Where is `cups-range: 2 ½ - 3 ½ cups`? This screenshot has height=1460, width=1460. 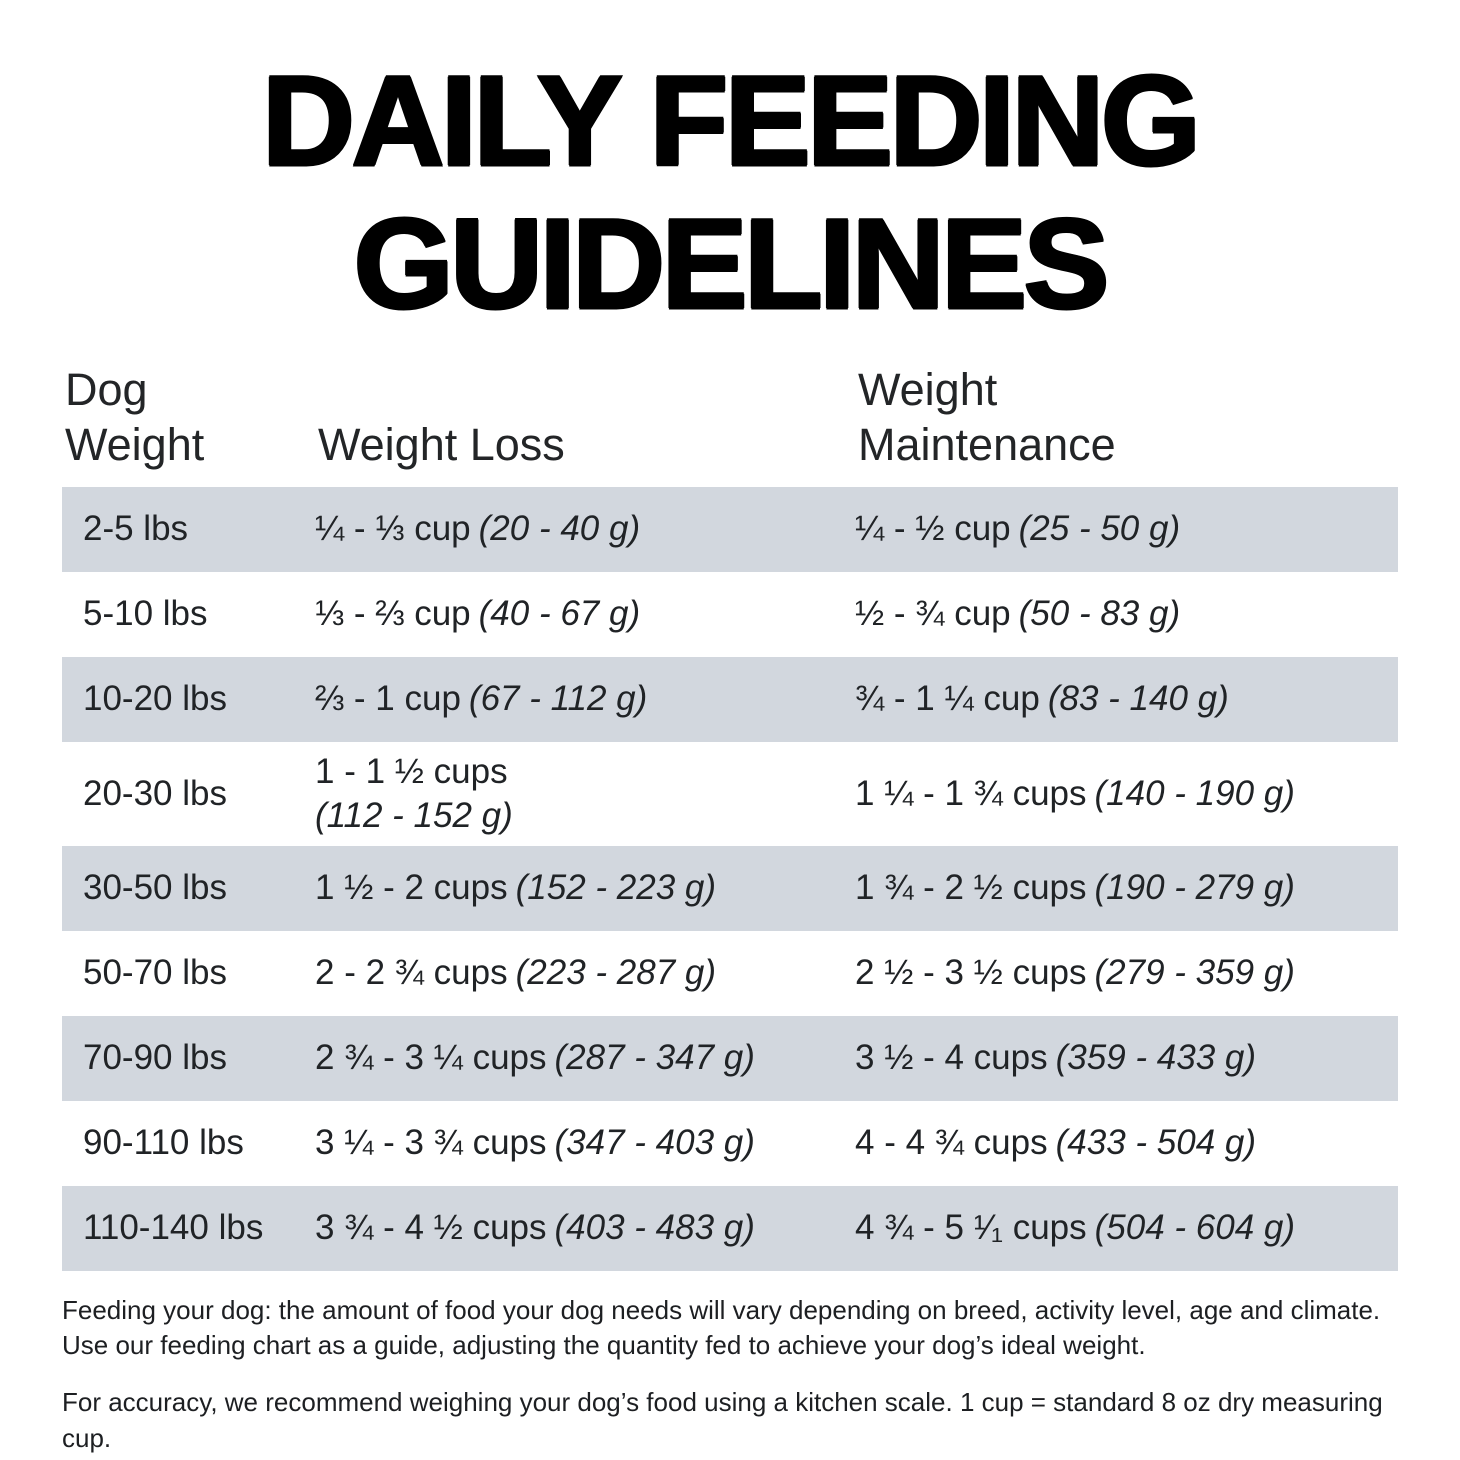
cups-range: 2 ½ - 3 ½ cups is located at coordinates (971, 973).